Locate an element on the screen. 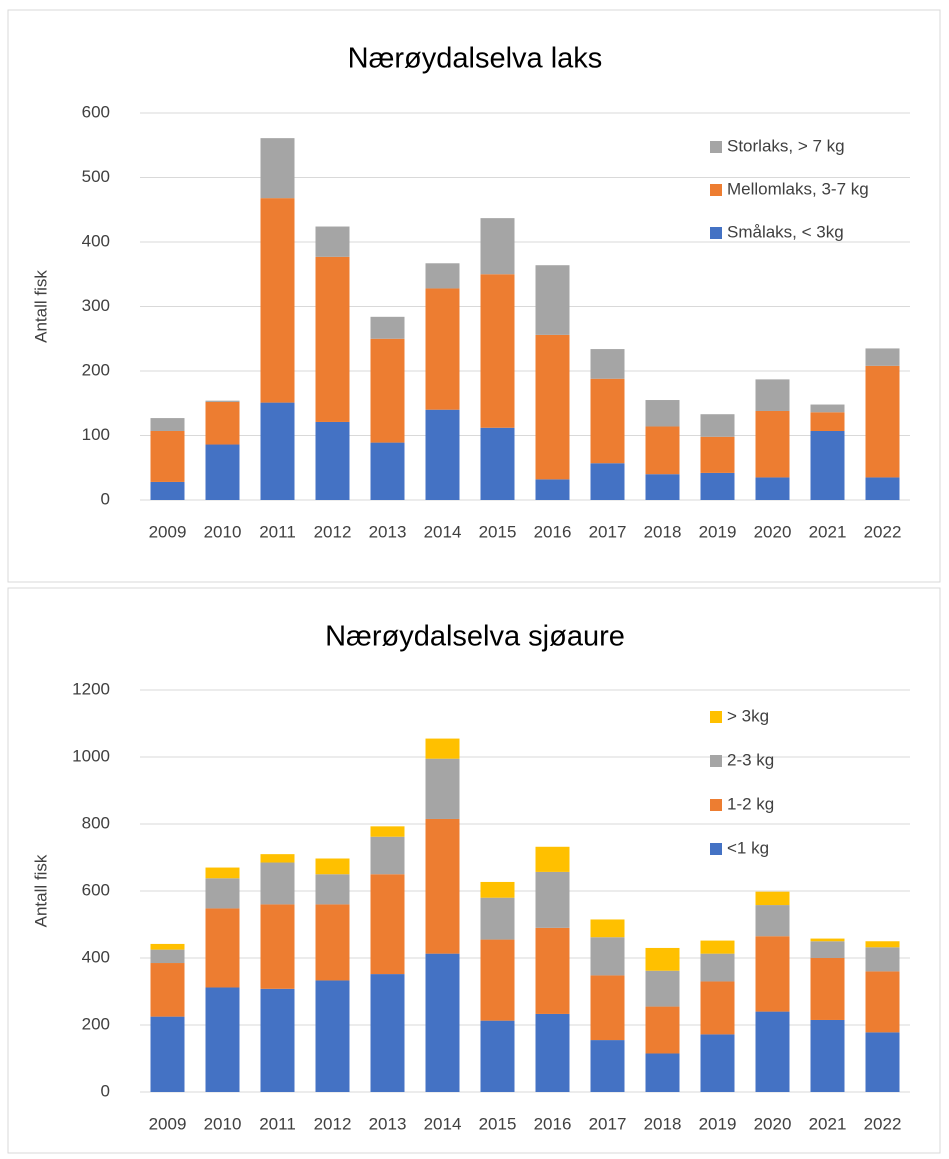 This screenshot has height=1159, width=949. legend-label: <1 kg is located at coordinates (748, 847).